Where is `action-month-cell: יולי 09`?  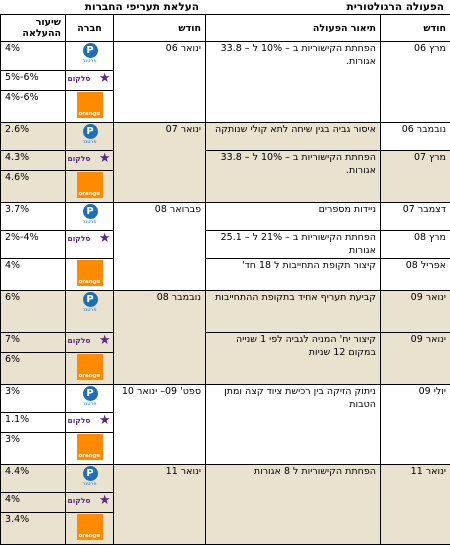
action-month-cell: יולי 09 is located at coordinates (415, 425).